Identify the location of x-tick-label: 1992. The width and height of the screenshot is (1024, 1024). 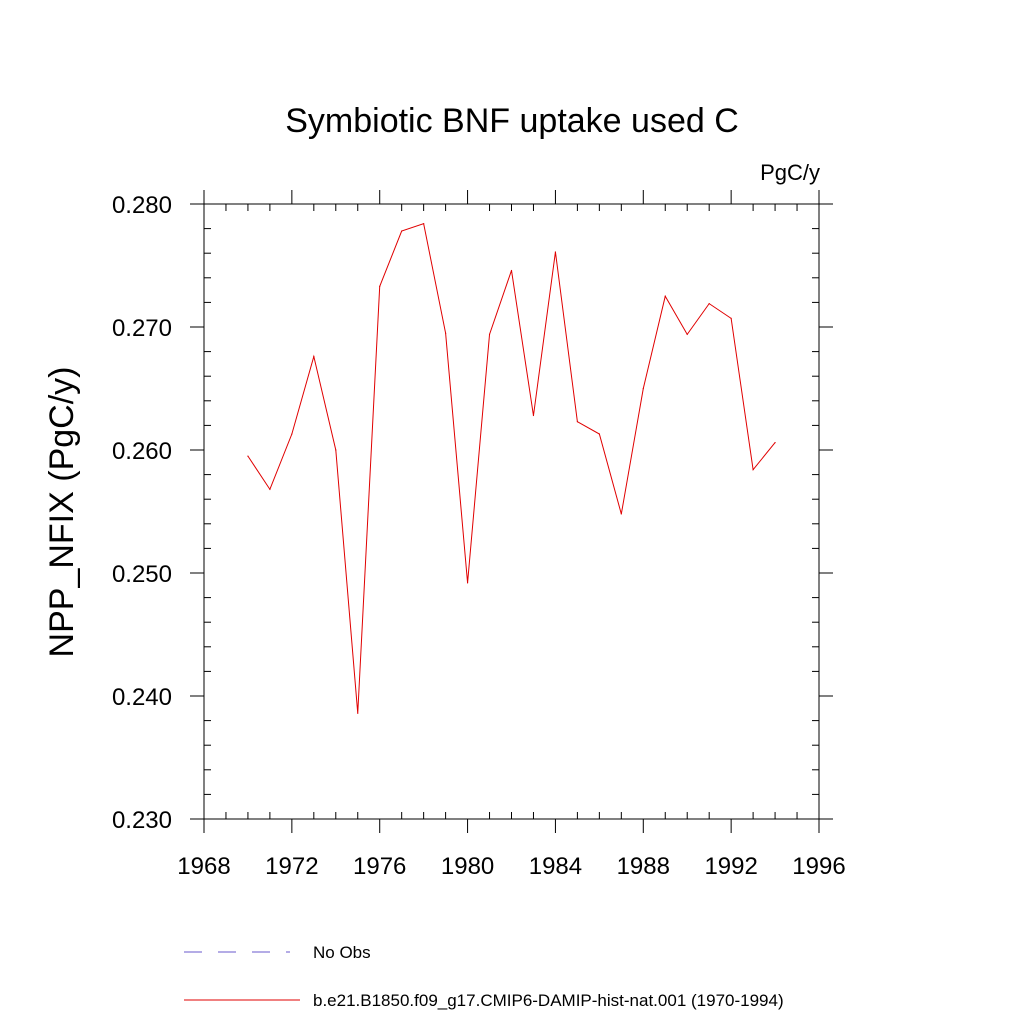
(730, 866).